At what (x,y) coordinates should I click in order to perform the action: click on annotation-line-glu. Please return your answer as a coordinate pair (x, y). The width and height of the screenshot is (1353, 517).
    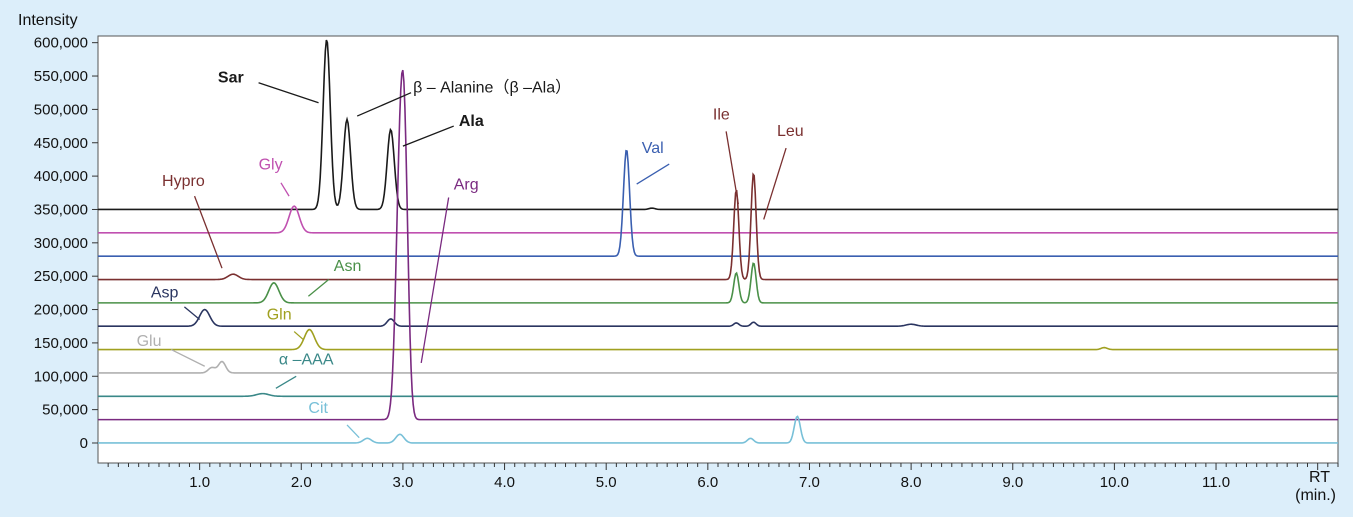
    Looking at the image, I should click on (188, 357).